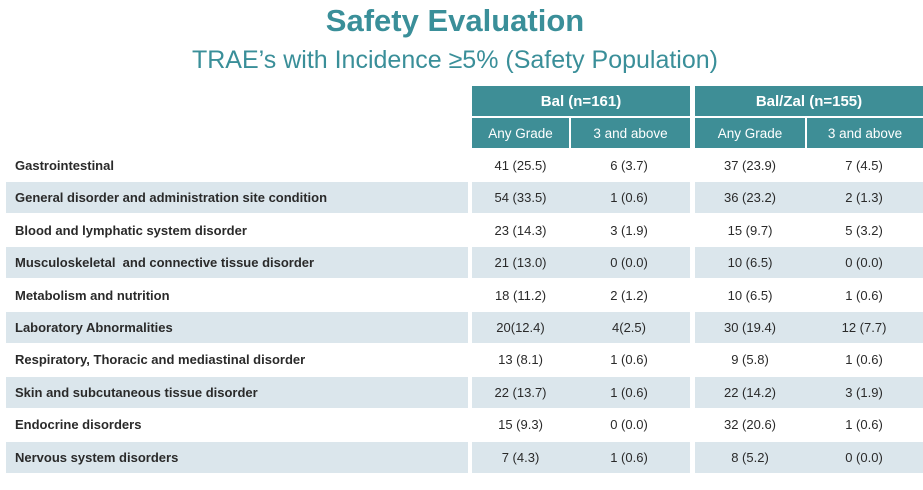 Image resolution: width=923 pixels, height=490 pixels. I want to click on table-cell: 2 (1.3), so click(864, 198).